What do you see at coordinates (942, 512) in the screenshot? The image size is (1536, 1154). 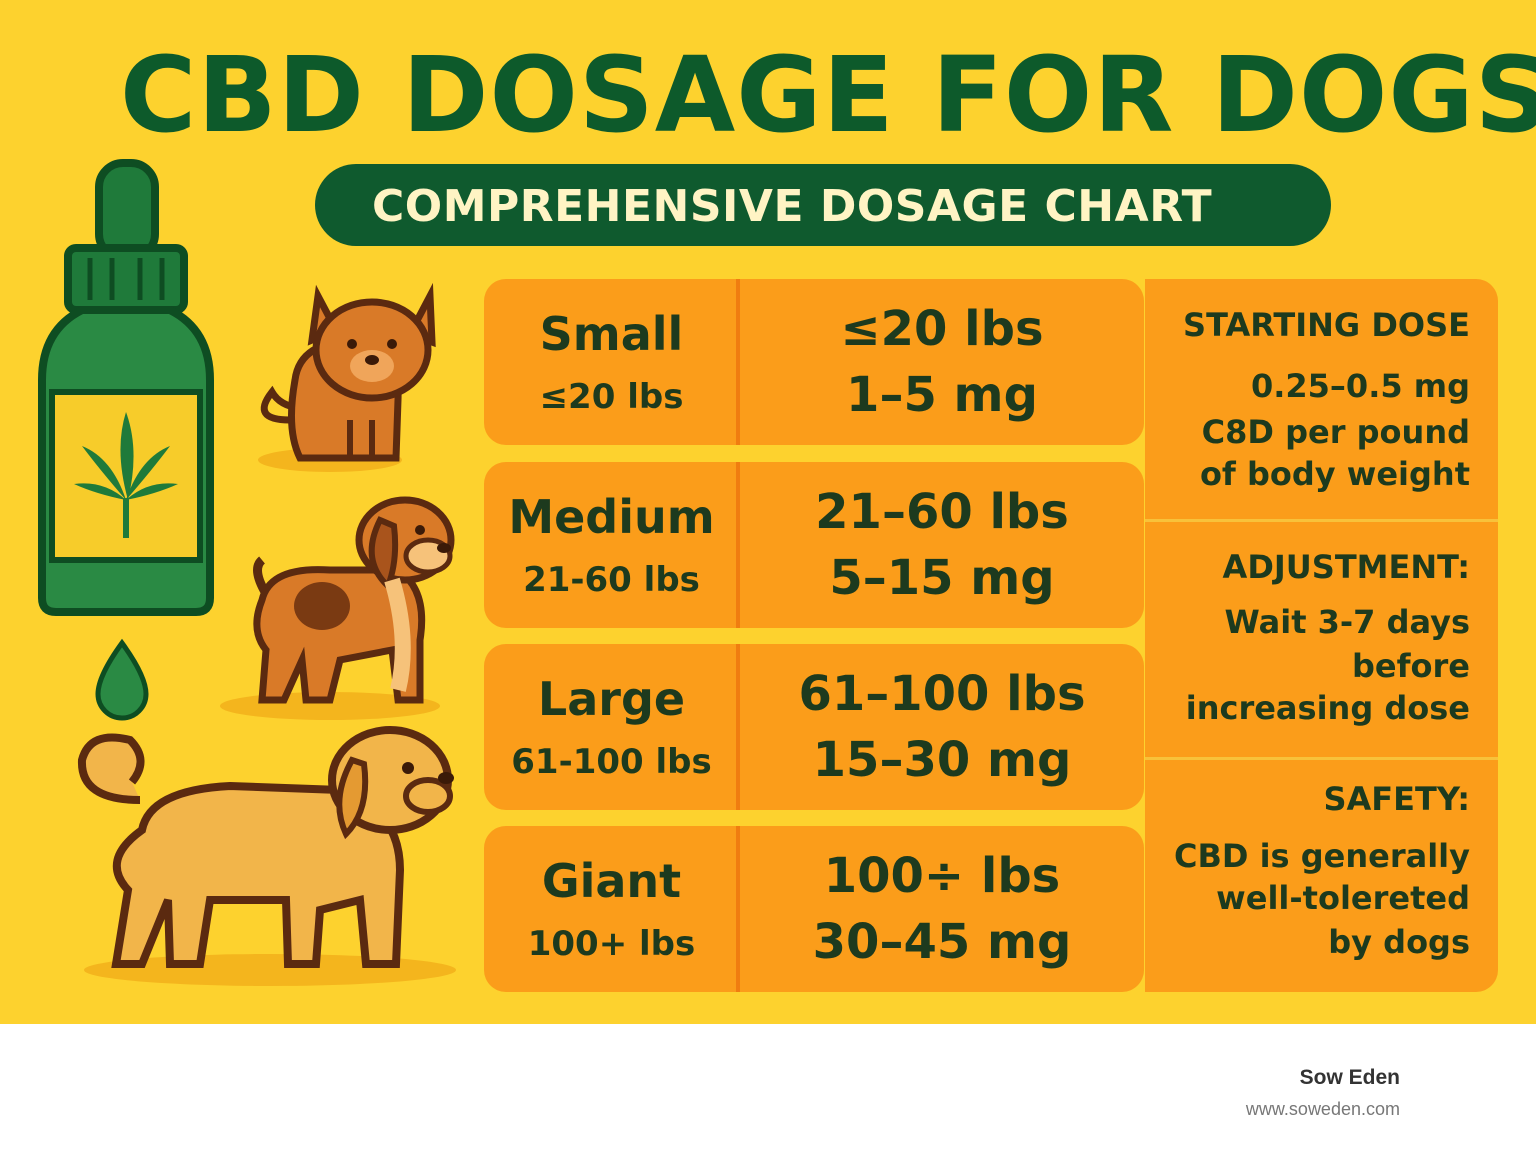 I see `weight-range: 21–60 lbs` at bounding box center [942, 512].